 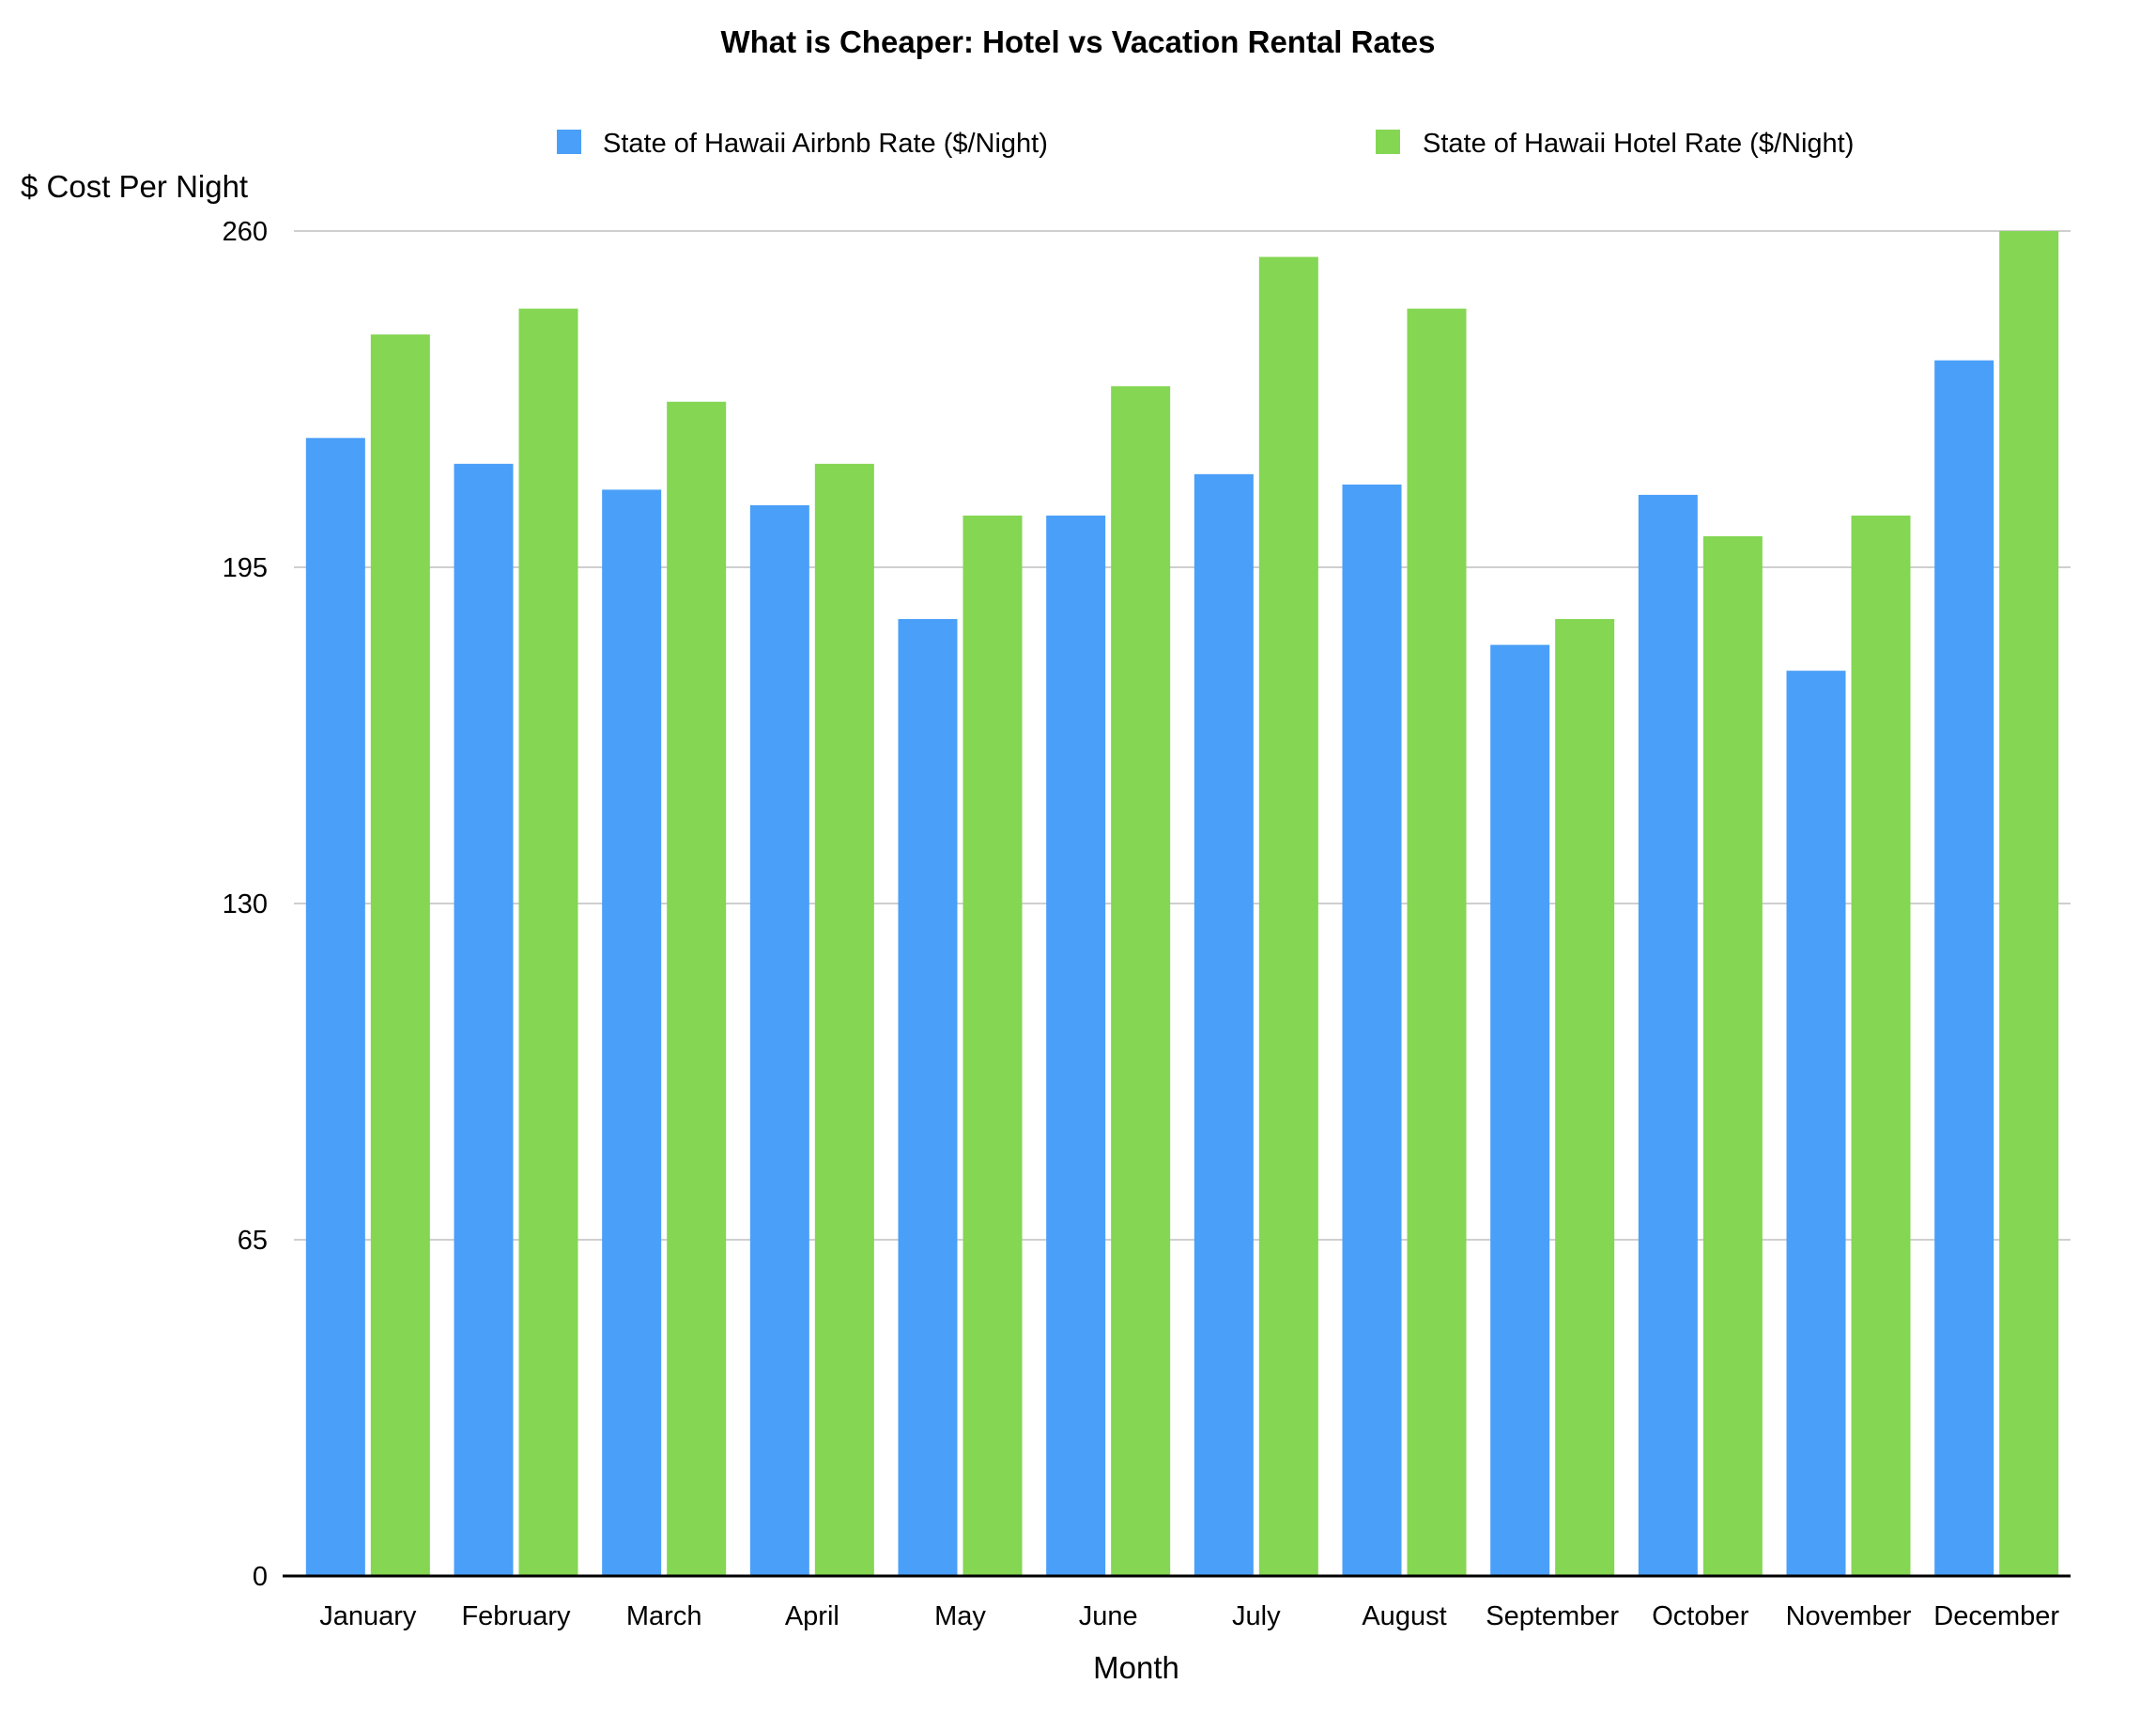 I want to click on y-tick-label: 65, so click(x=253, y=1241).